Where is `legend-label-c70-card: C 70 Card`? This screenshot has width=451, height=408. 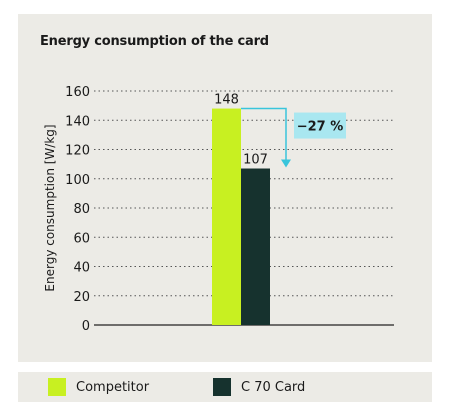 legend-label-c70-card: C 70 Card is located at coordinates (273, 387).